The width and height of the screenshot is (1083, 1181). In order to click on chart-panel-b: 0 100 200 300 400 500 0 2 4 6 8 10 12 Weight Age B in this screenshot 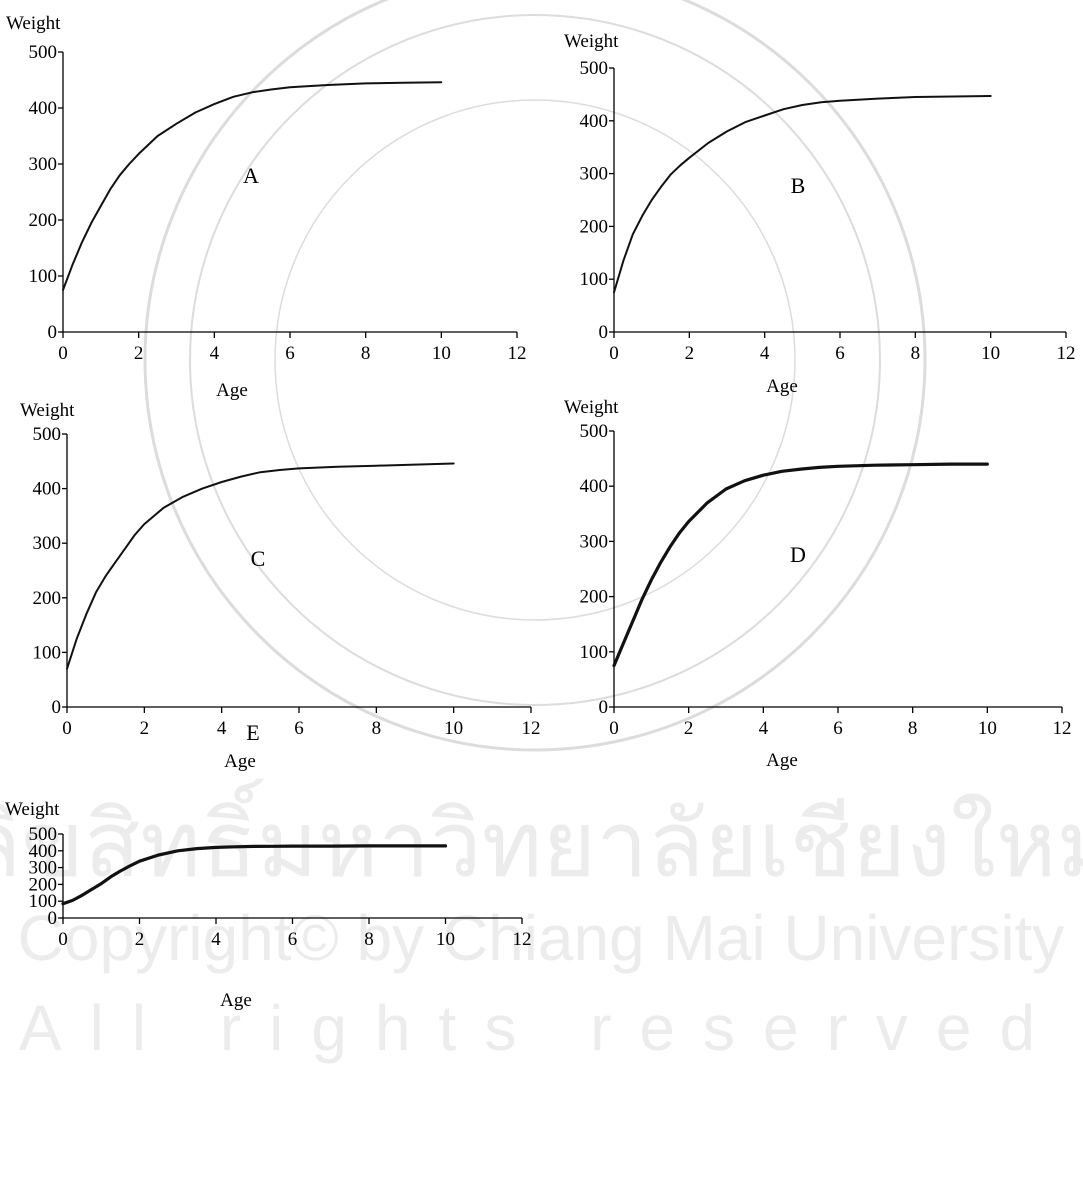, I will do `click(820, 214)`.